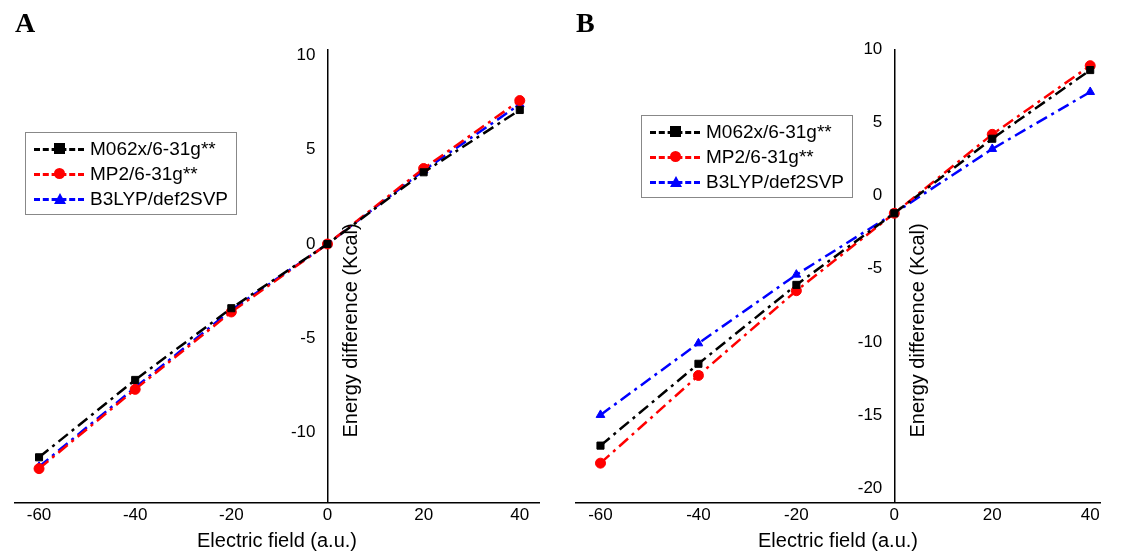 The width and height of the screenshot is (1123, 553). What do you see at coordinates (585, 23) in the screenshot?
I see `chart-title: B` at bounding box center [585, 23].